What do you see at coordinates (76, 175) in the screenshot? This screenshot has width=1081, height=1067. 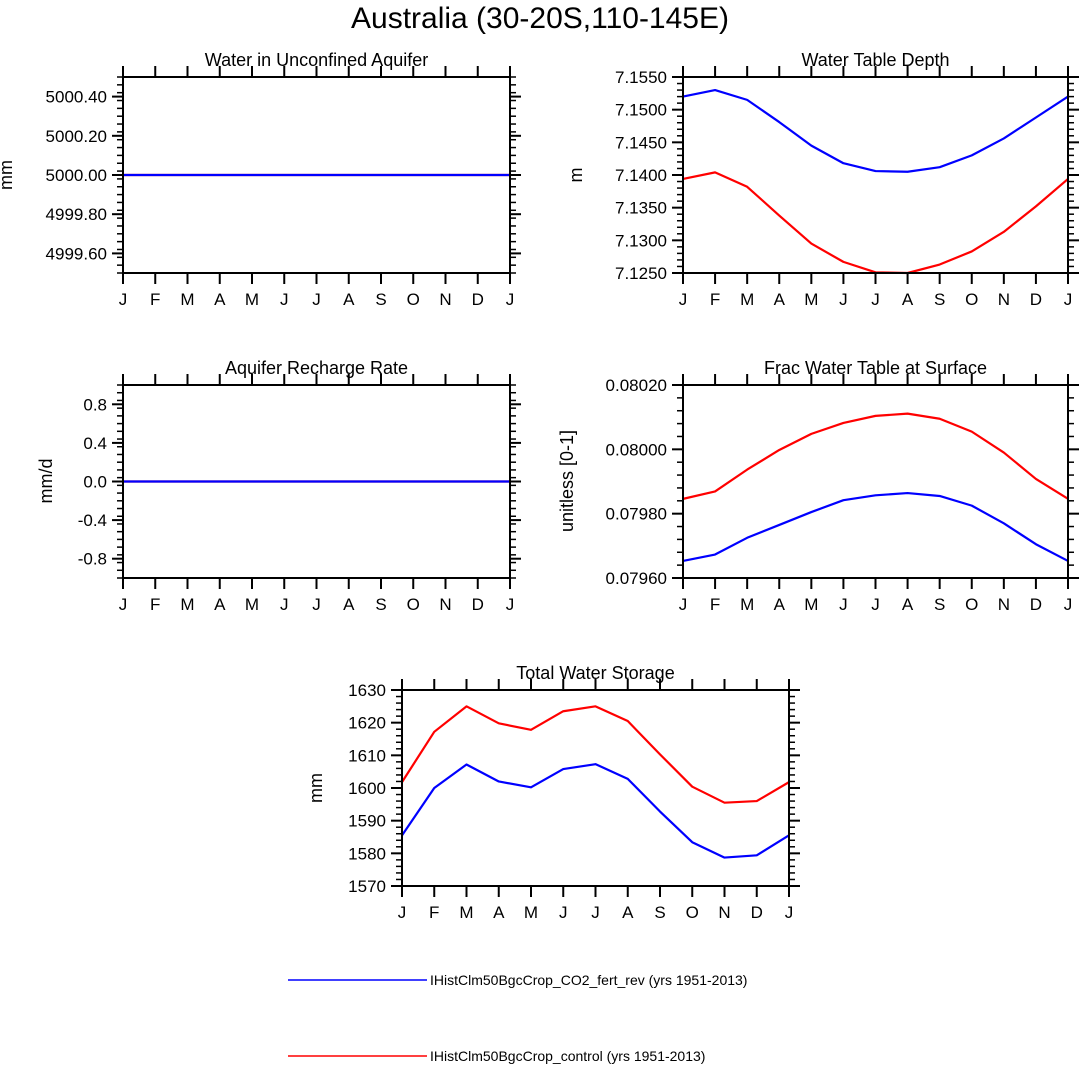 I see `y-tick-label: 5000.00` at bounding box center [76, 175].